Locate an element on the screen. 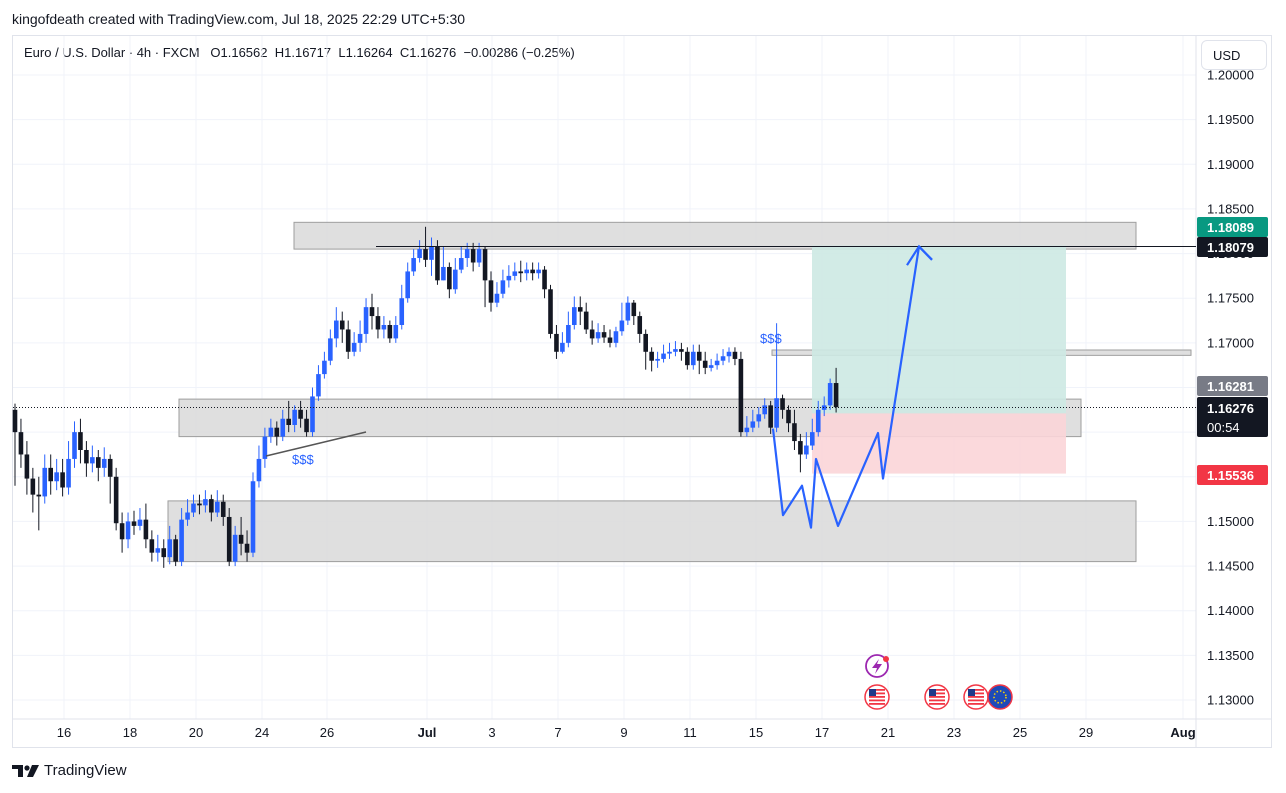 The height and width of the screenshot is (793, 1286). flag-canton is located at coordinates (932, 692).